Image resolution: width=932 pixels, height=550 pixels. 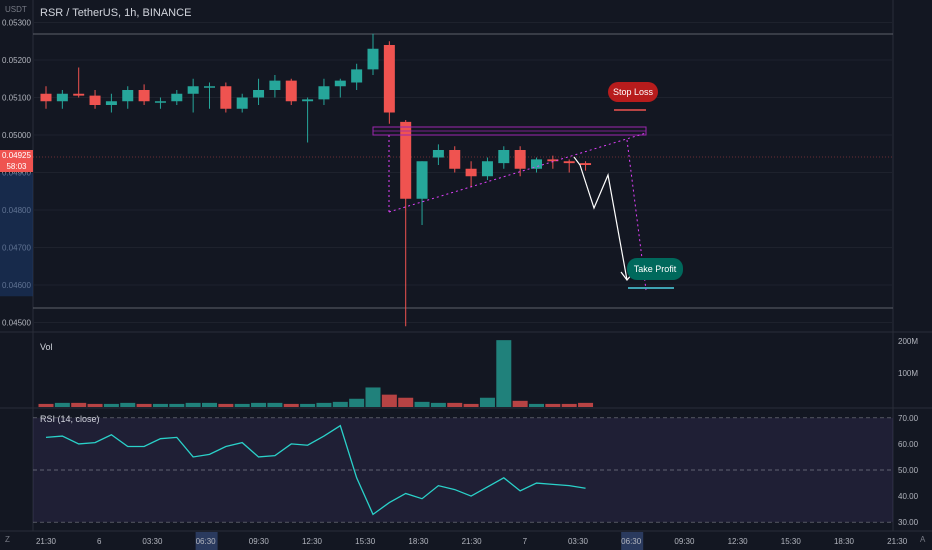 I want to click on time-tick-label: 18:30, so click(x=418, y=541).